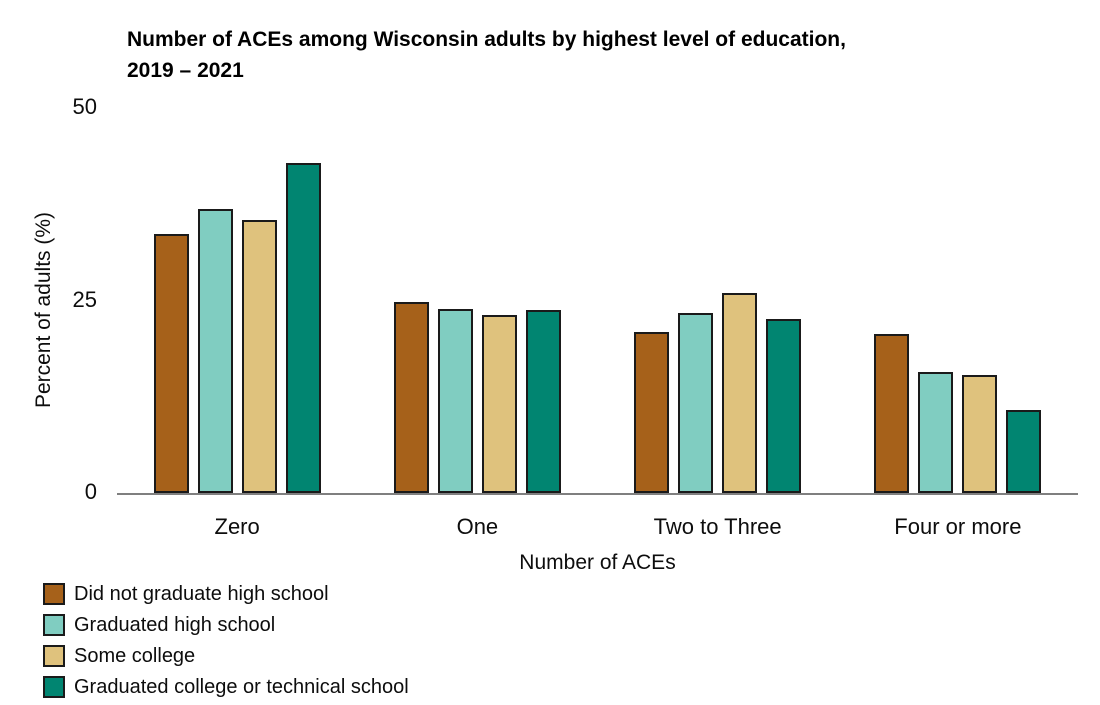  I want to click on legend-item-did-not-graduate-high-school: Did not graduate high school, so click(226, 594).